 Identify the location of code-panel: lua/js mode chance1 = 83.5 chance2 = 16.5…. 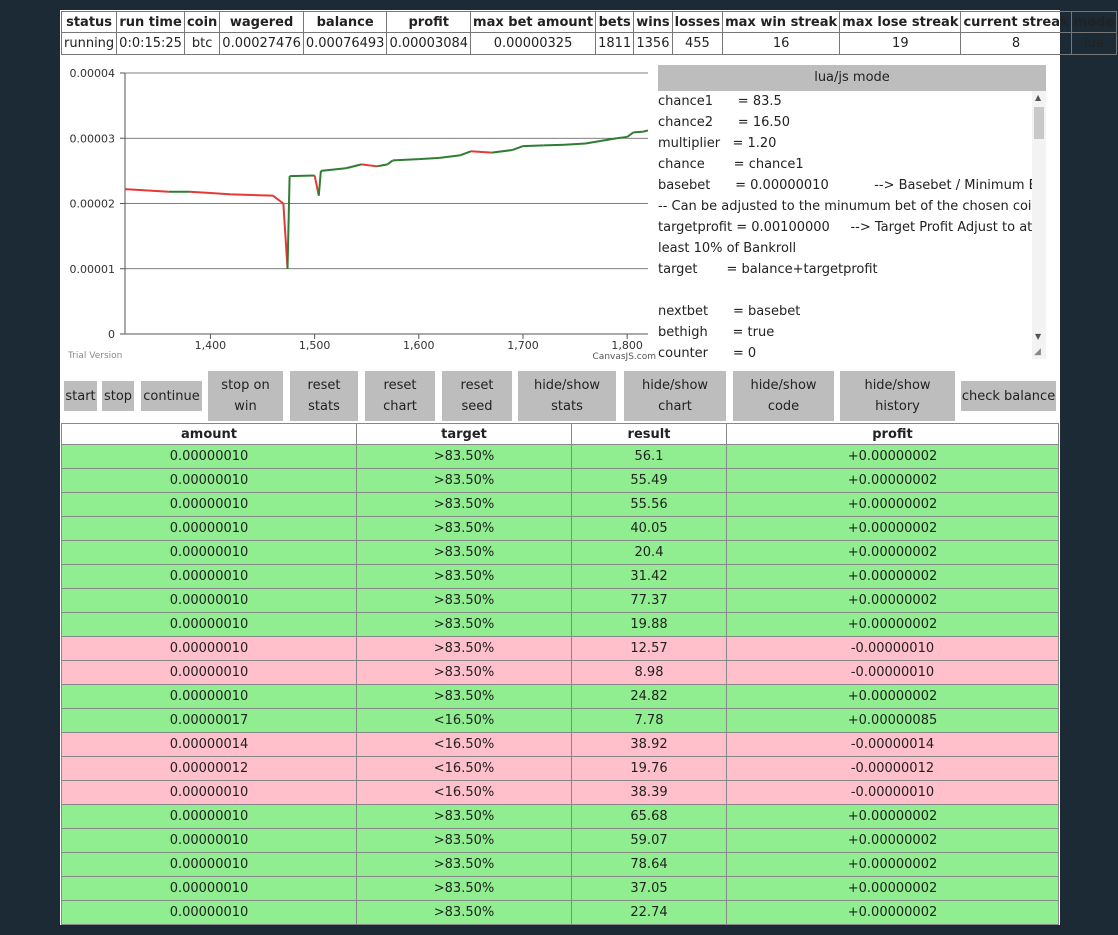
(852, 212).